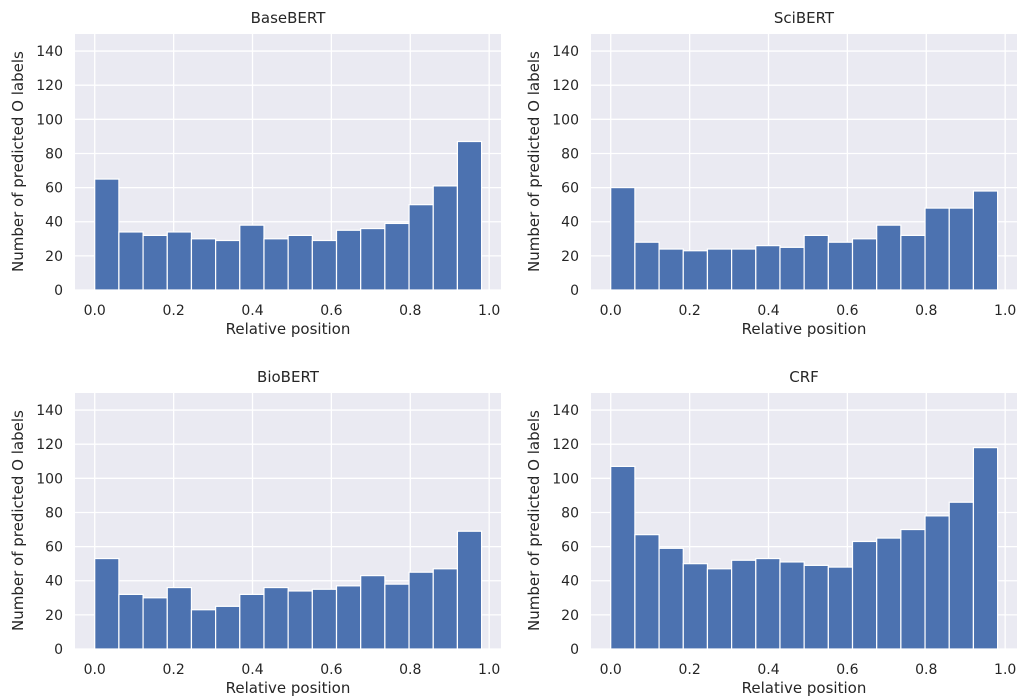 This screenshot has width=1020, height=697. Describe the element at coordinates (804, 329) in the screenshot. I see `x-axis-label: Relative position` at that location.